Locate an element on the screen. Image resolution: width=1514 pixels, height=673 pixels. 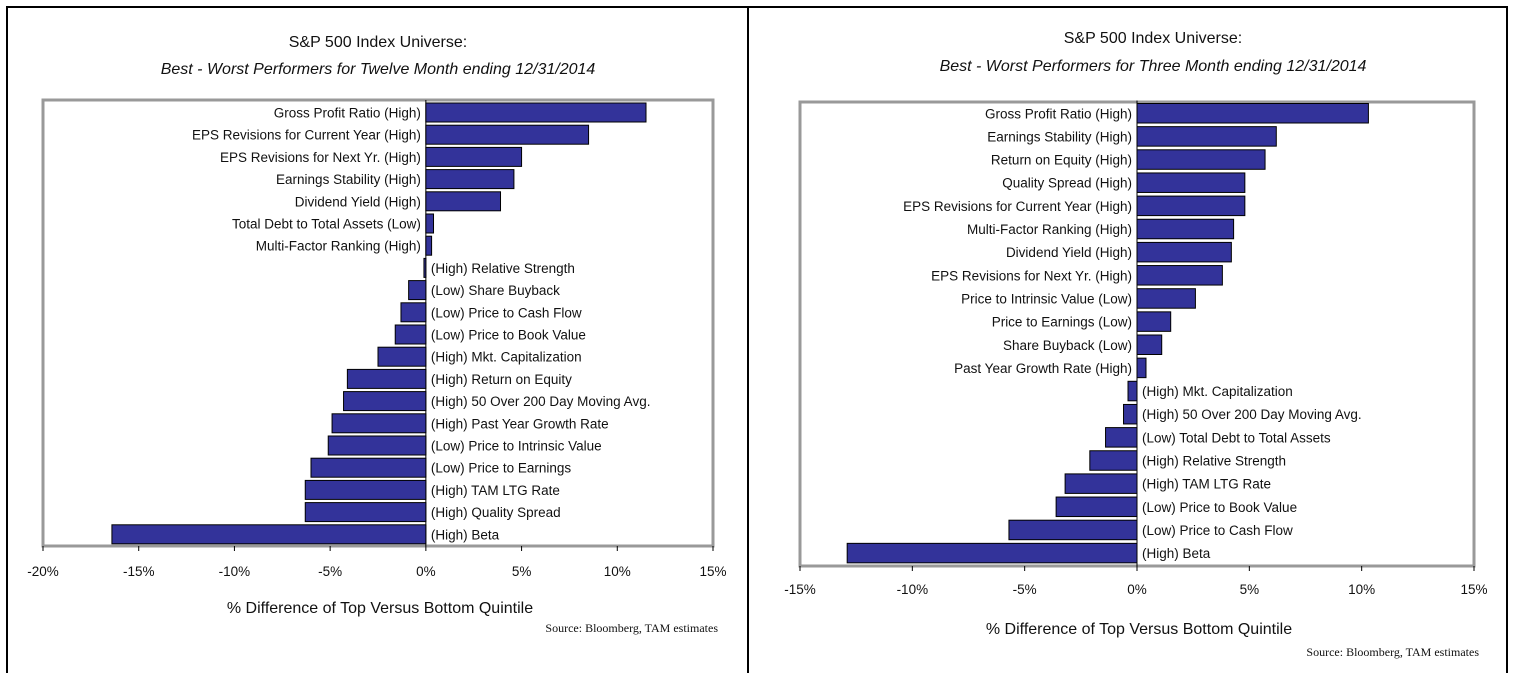
chart-title-line1: S&P 500 Index Universe: is located at coordinates (378, 42).